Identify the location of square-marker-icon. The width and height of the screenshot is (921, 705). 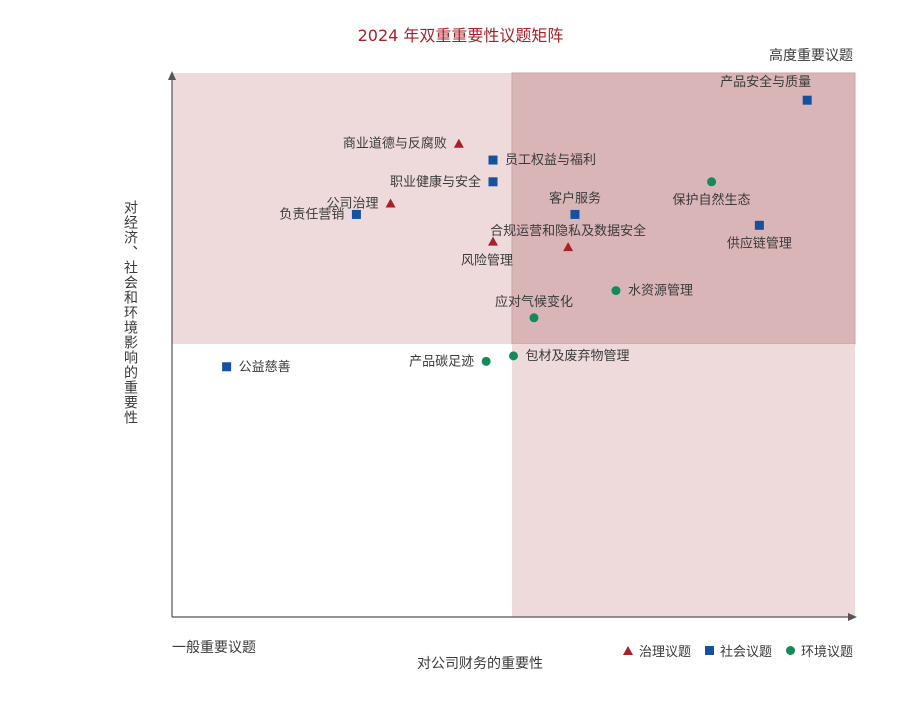
(709, 650).